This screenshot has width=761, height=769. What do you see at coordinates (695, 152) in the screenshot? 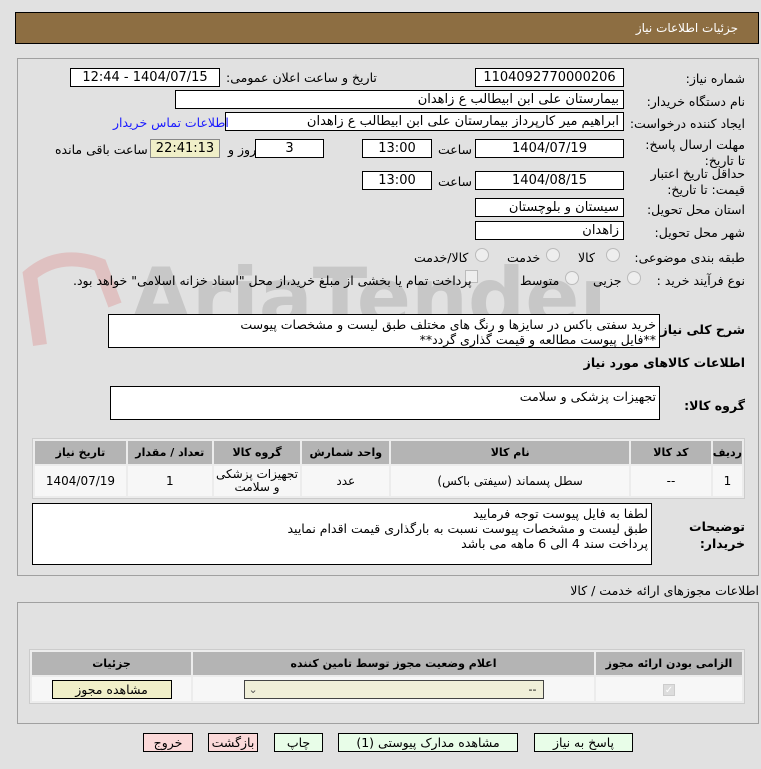
I see `deadline-label: مهلت ارسال پاسخ: تا تاریخ:` at bounding box center [695, 152].